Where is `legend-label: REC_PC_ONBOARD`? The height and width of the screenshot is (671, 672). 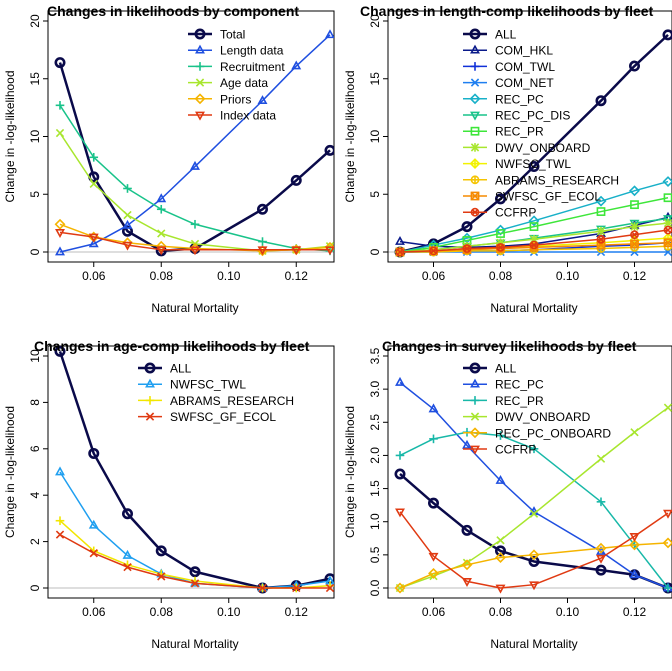
legend-label: REC_PC_ONBOARD is located at coordinates (553, 433).